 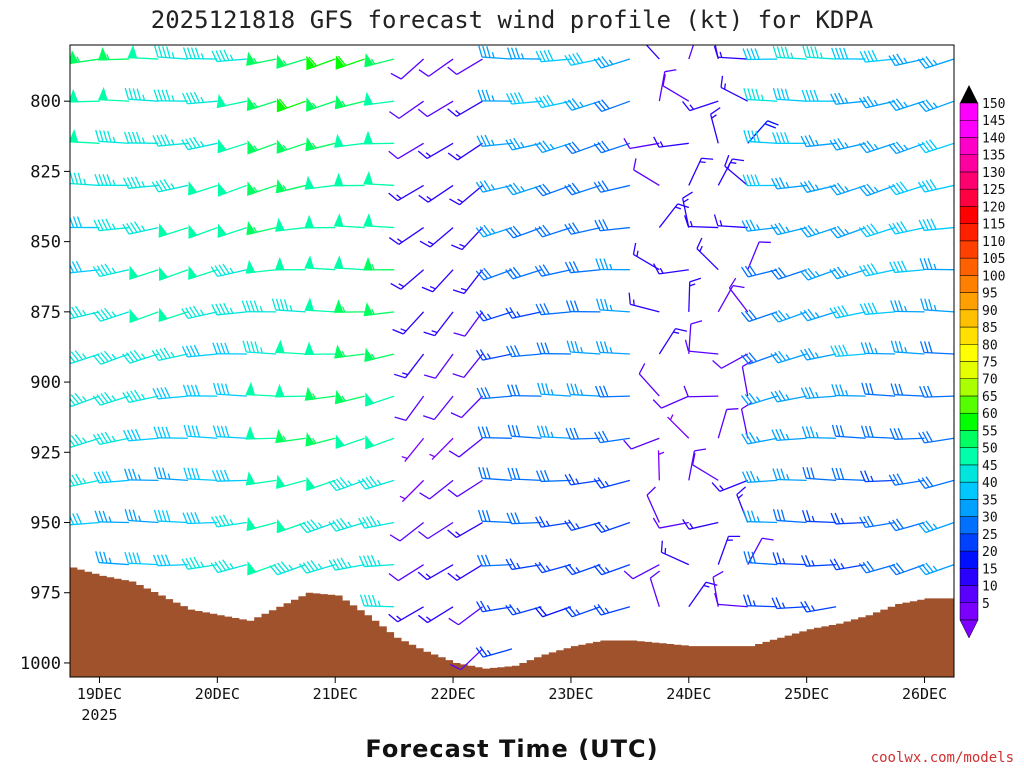 I want to click on colorbar-tick-label: 115, so click(x=993, y=225).